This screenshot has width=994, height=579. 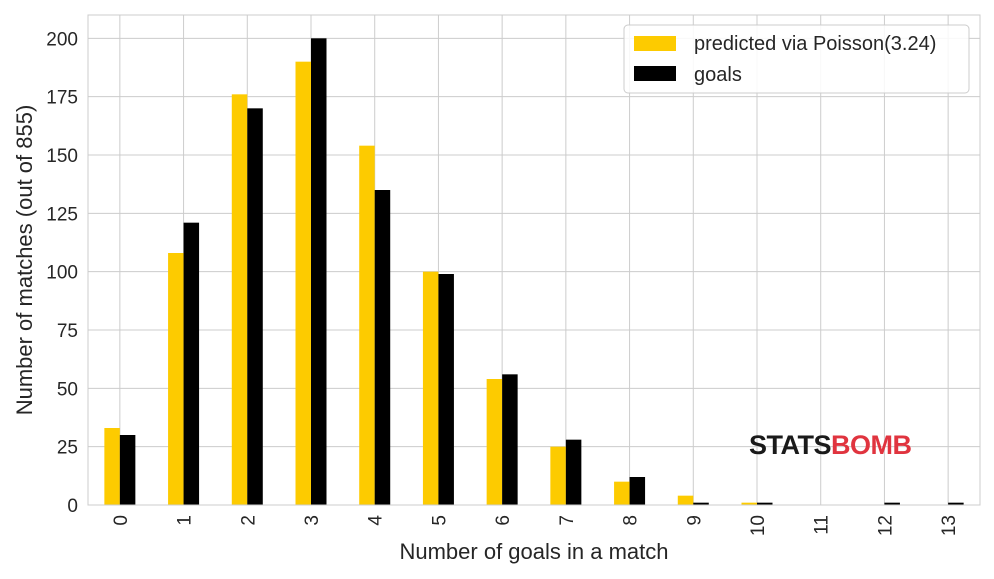 I want to click on x-tick-label: 4, so click(x=376, y=520).